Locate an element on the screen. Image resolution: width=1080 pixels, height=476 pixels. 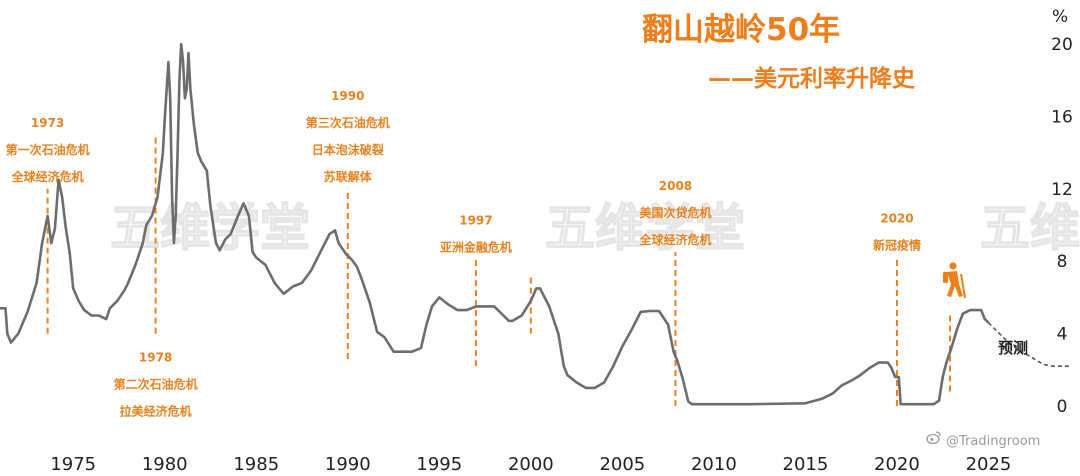
x-tick-label: 1980 is located at coordinates (165, 464).